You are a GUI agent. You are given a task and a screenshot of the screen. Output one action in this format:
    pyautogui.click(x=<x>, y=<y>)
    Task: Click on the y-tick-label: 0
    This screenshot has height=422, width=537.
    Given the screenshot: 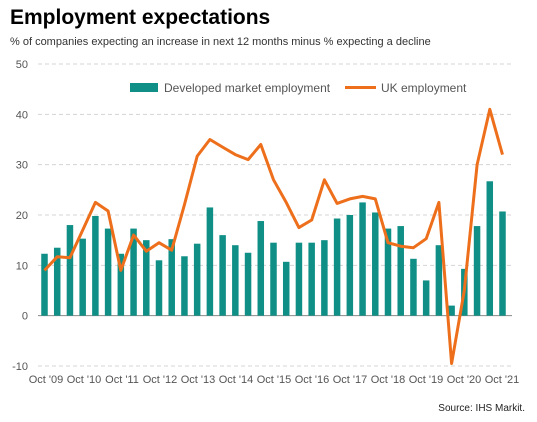 What is the action you would take?
    pyautogui.click(x=25, y=317)
    